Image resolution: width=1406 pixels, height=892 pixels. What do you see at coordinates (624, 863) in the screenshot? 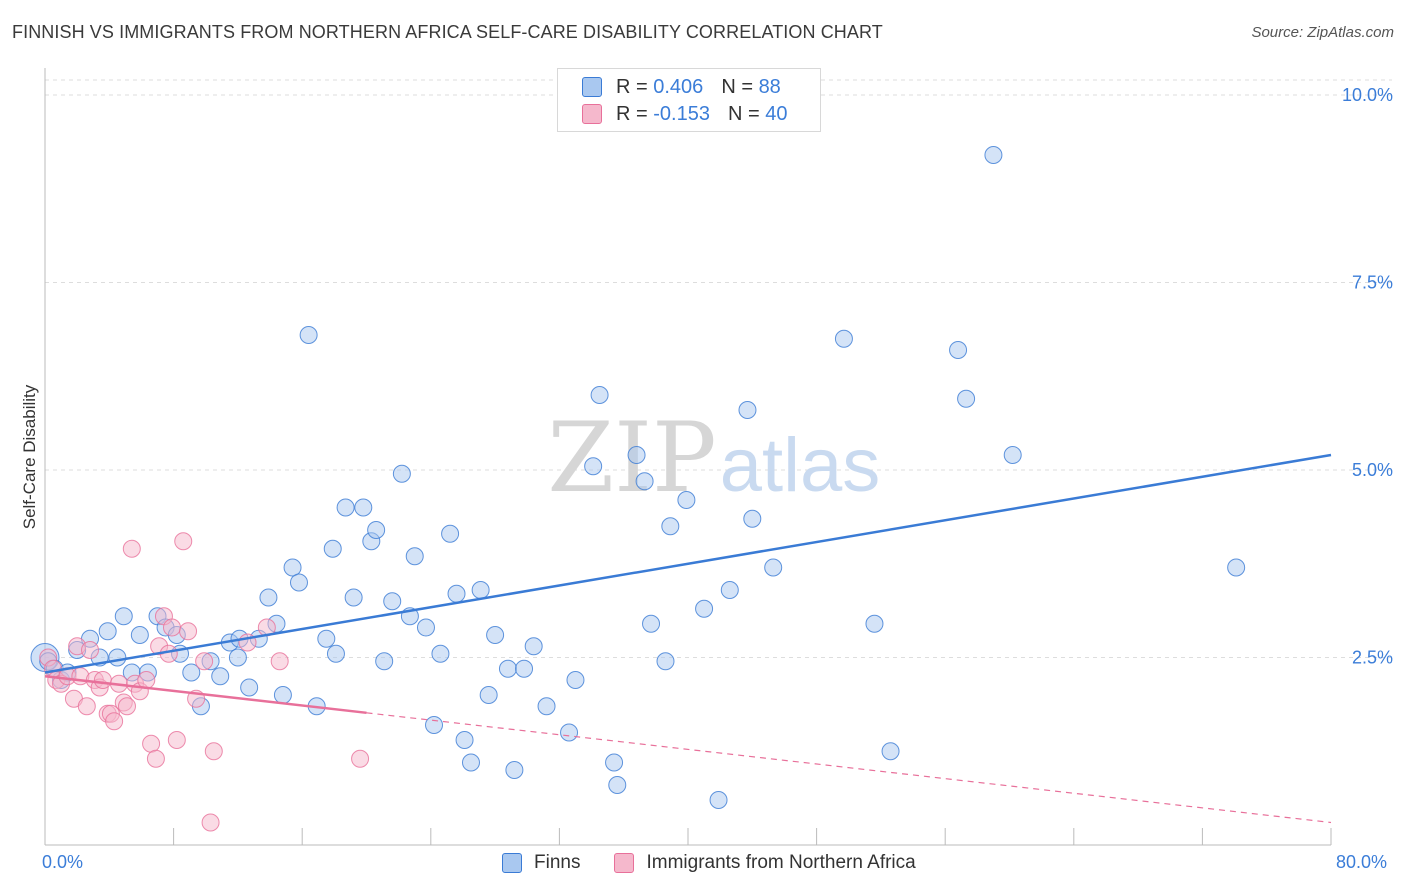
I see `immigrants-legend-swatch` at bounding box center [624, 863].